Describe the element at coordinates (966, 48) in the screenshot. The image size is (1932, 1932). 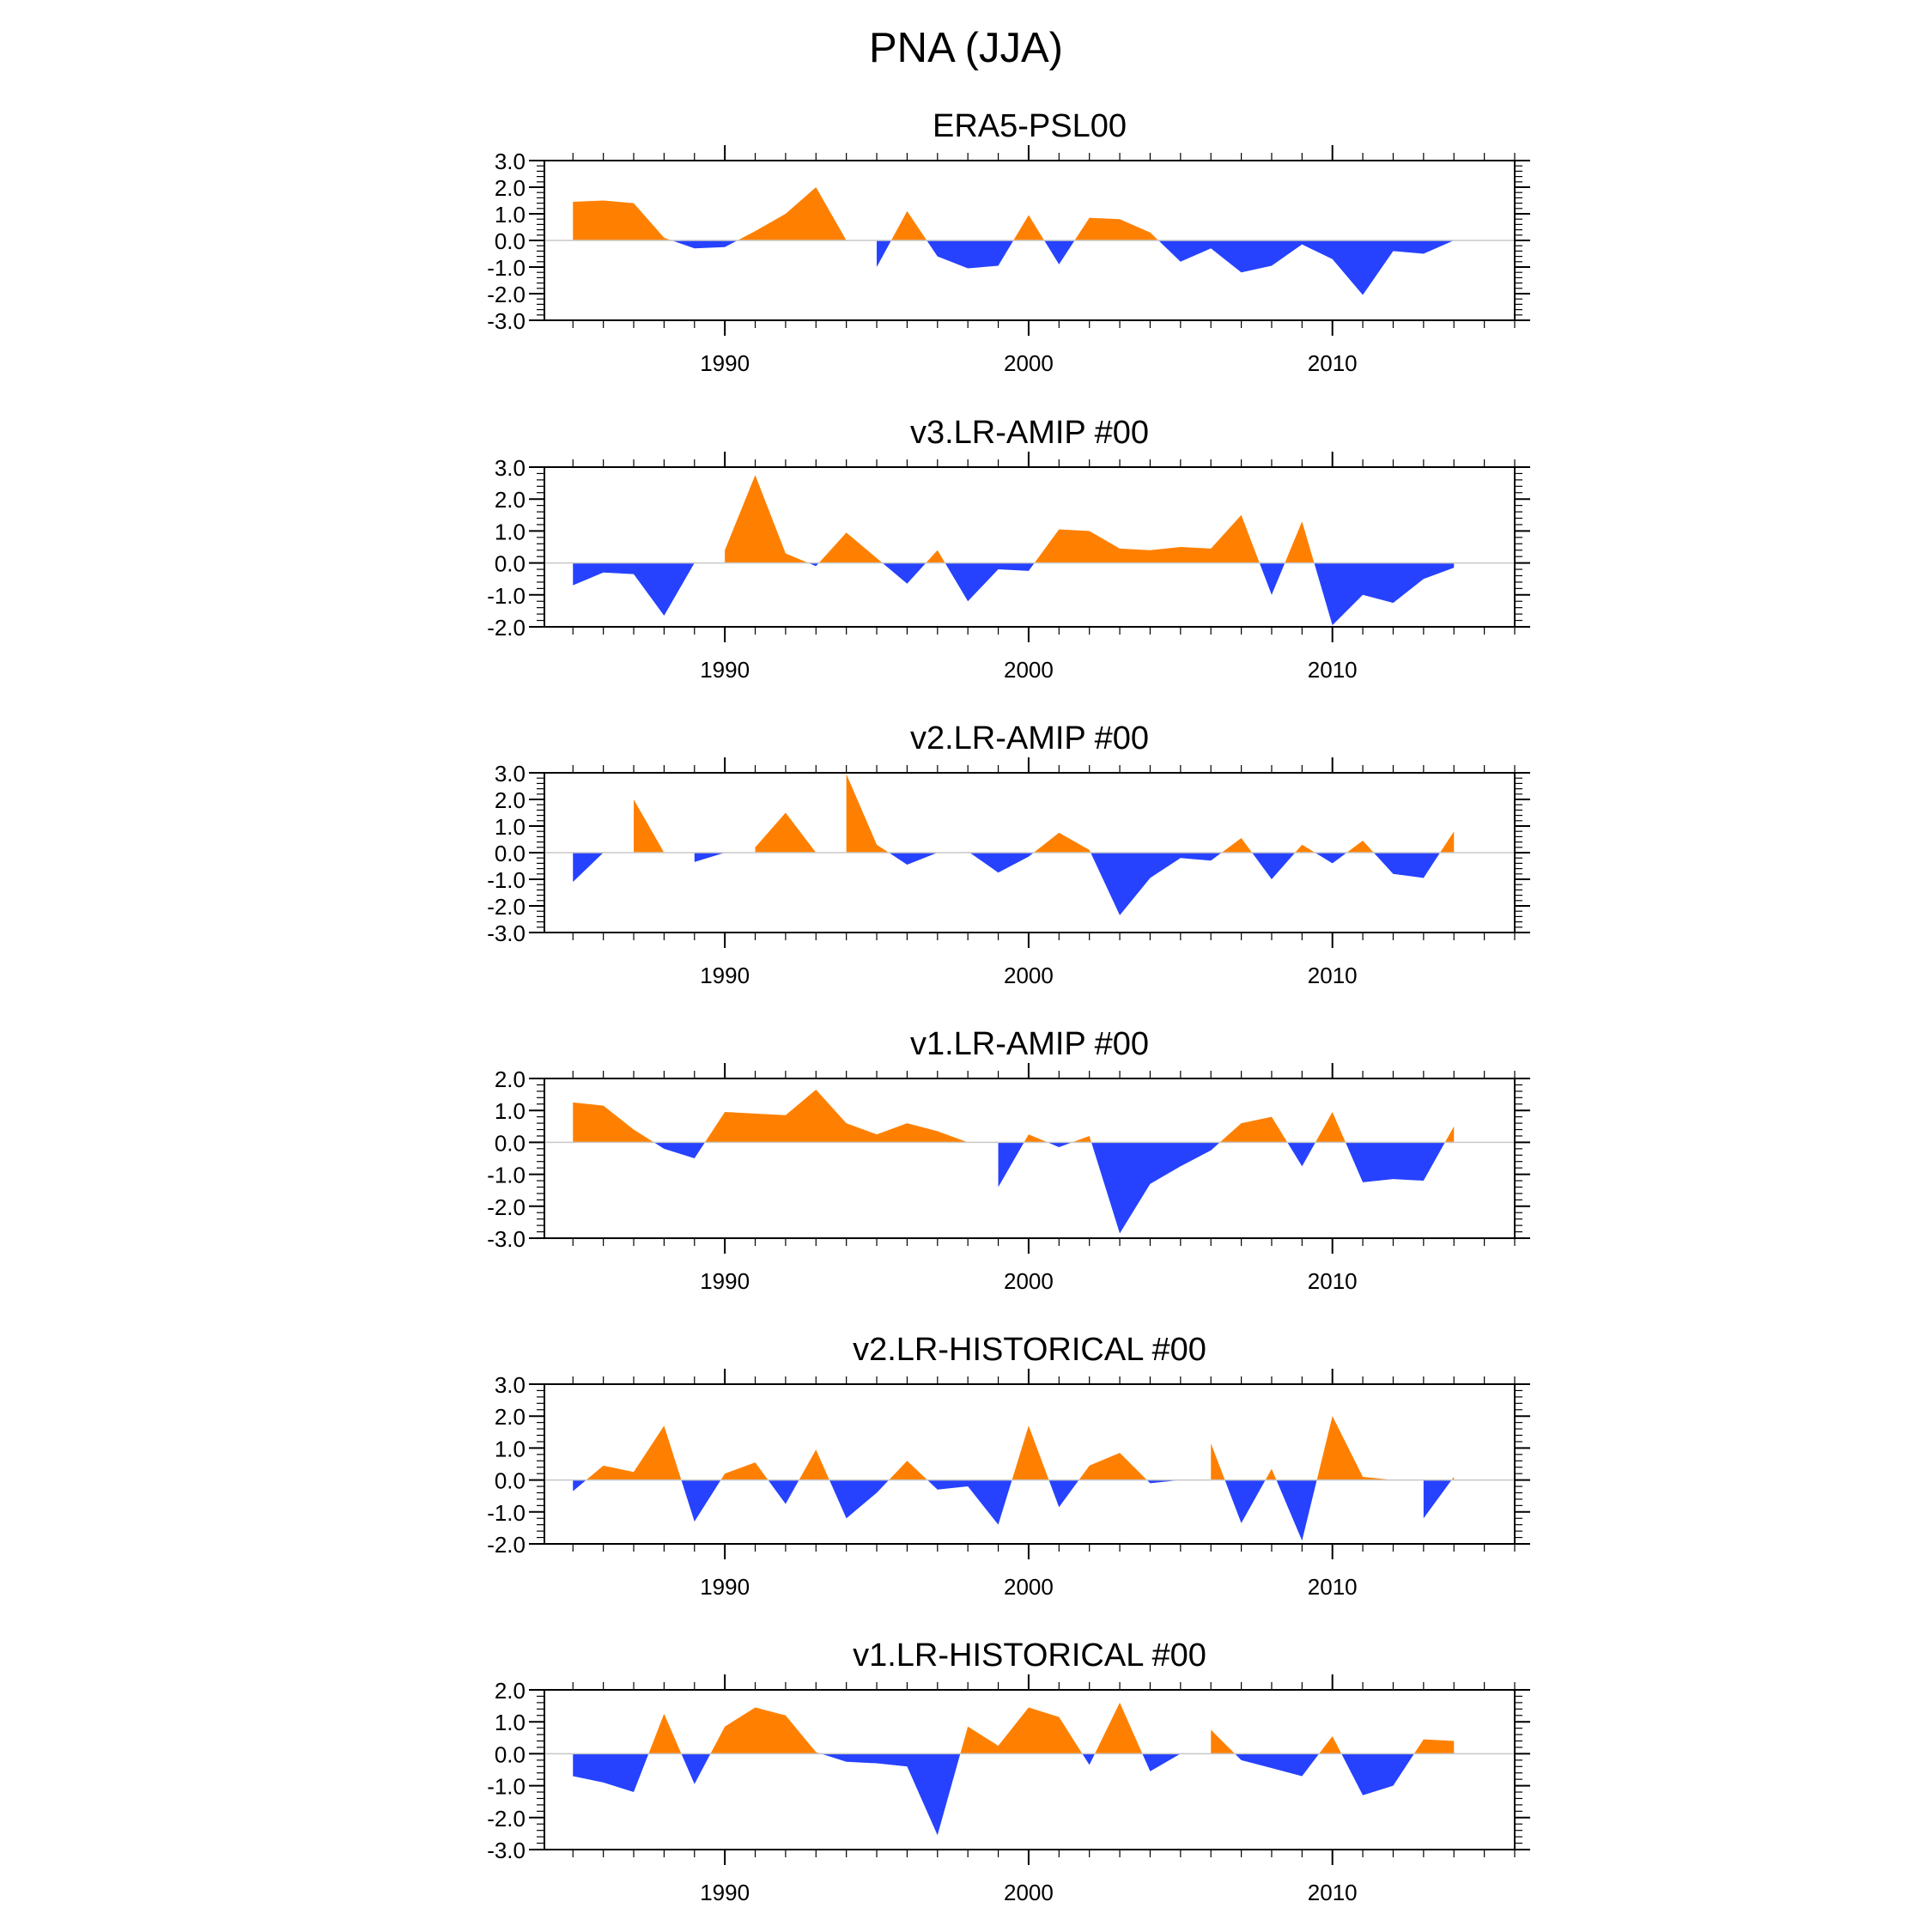
I see `figure-title: PNA (JJA)` at that location.